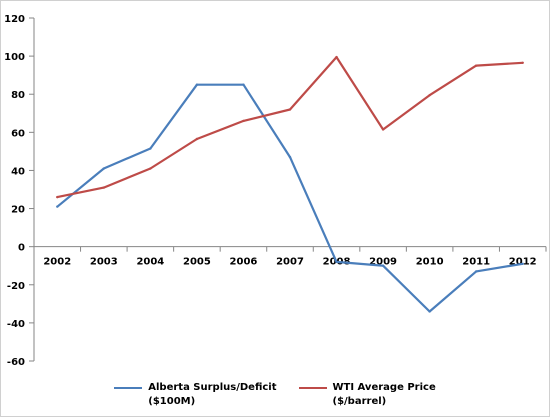 Image resolution: width=550 pixels, height=417 pixels. I want to click on y-tick-label: 80, so click(18, 95).